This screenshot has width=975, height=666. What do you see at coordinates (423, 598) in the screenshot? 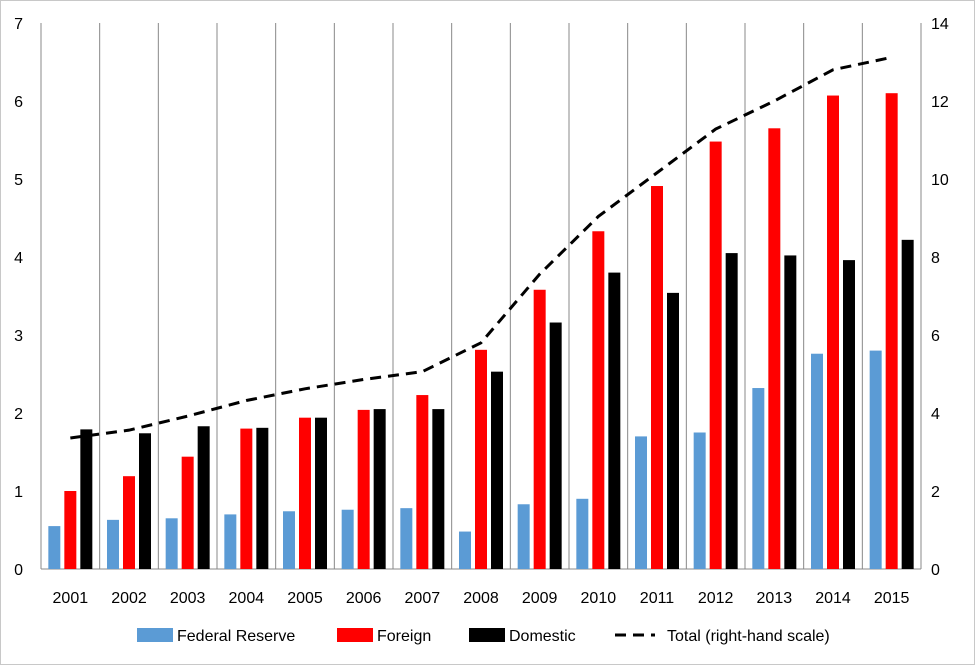
I see `x-tick-label: 2007` at bounding box center [423, 598].